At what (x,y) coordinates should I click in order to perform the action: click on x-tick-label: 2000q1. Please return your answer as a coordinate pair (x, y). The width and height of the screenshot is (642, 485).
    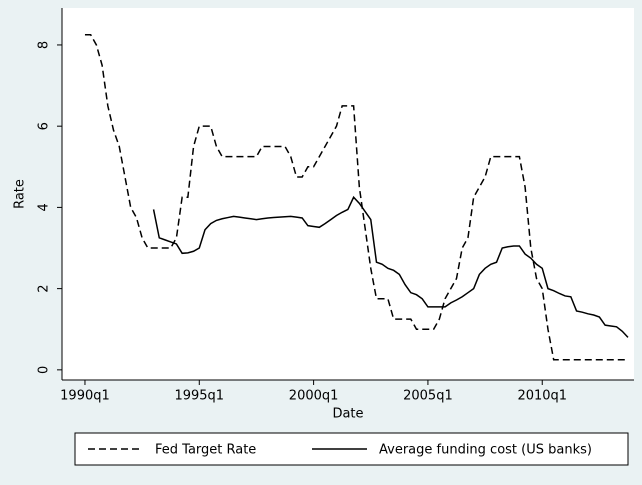
    Looking at the image, I should click on (314, 396).